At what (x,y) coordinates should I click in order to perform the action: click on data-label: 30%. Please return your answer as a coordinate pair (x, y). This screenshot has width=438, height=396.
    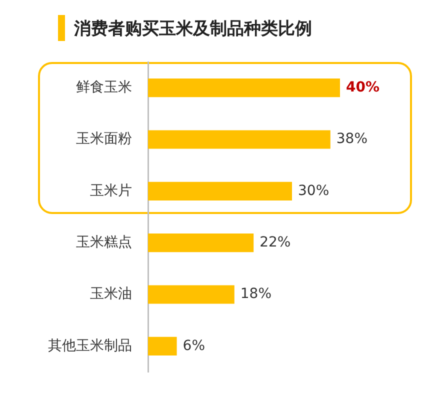
    Looking at the image, I should click on (314, 190).